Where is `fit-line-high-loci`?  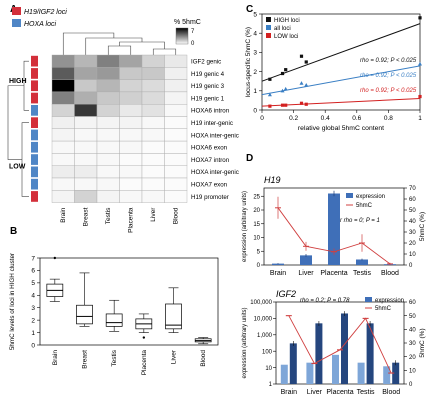 fit-line-high-loci is located at coordinates (341, 52).